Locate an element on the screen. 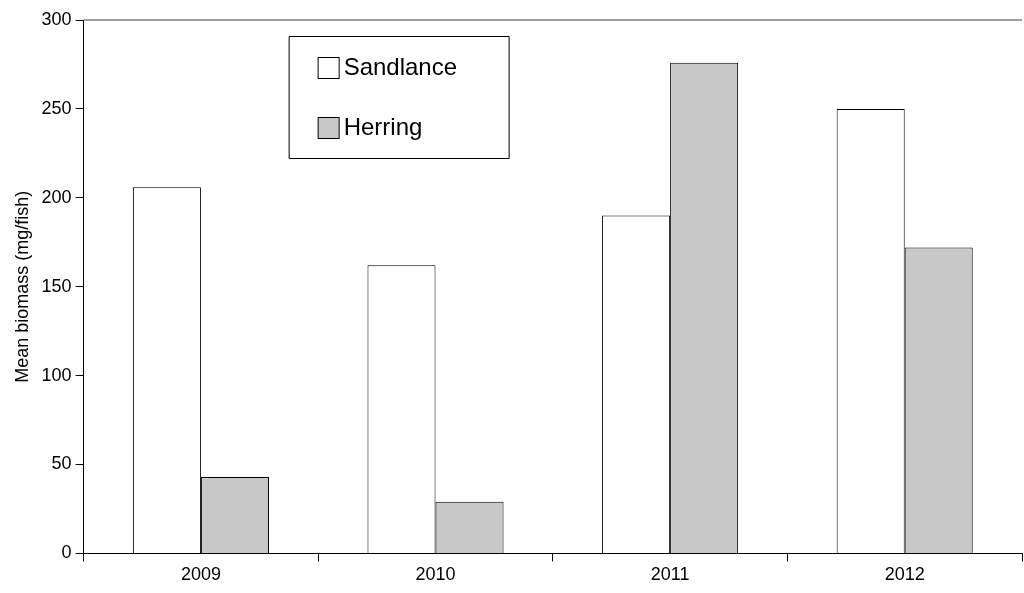 This screenshot has height=593, width=1024. y-tick-label: 50 is located at coordinates (61, 463).